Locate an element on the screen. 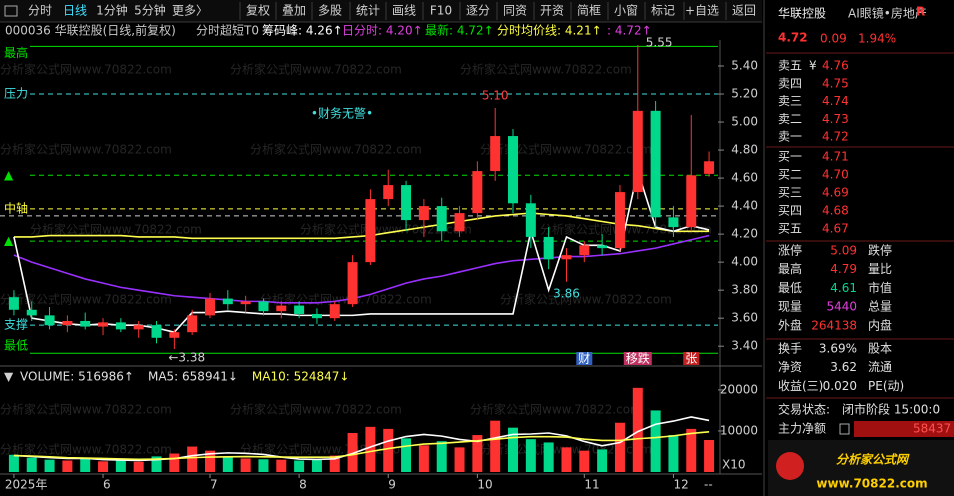 Image resolution: width=954 pixels, height=496 pixels. x-tick-label: 2025年 is located at coordinates (26, 485).